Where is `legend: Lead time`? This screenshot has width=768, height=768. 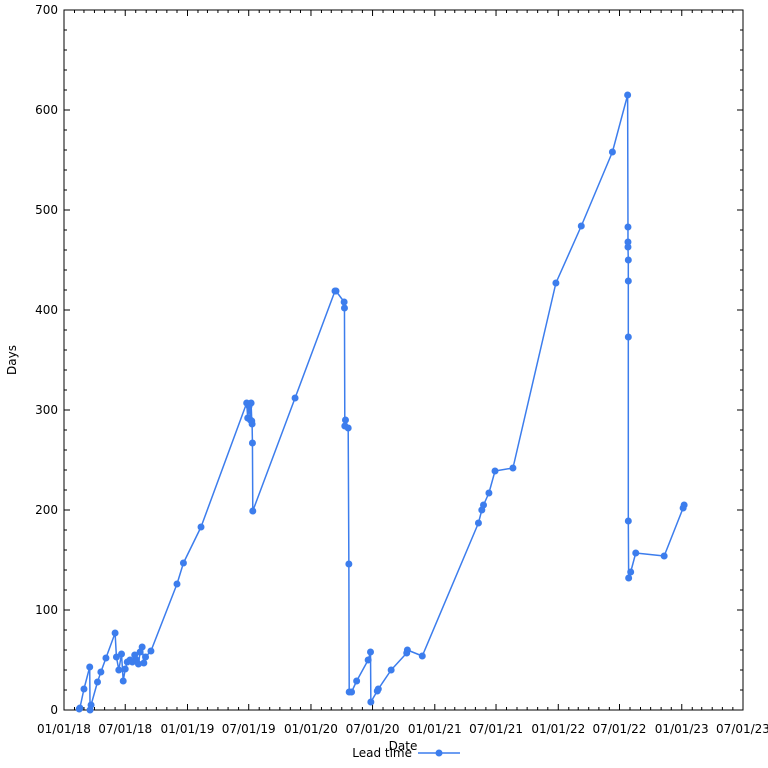 legend: Lead time is located at coordinates (406, 753).